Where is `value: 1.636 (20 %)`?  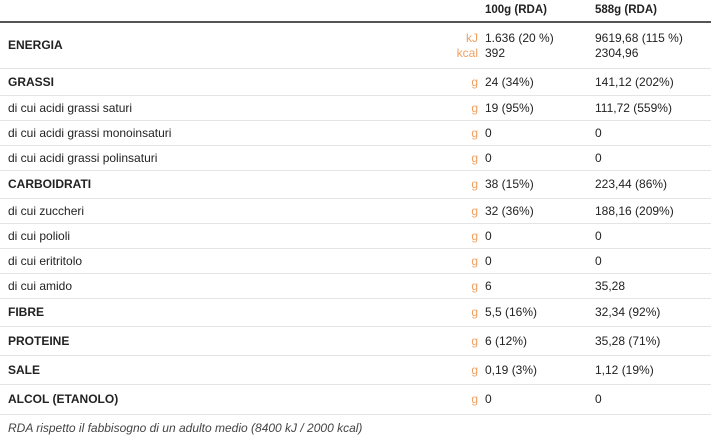
value: 1.636 (20 %) is located at coordinates (519, 37).